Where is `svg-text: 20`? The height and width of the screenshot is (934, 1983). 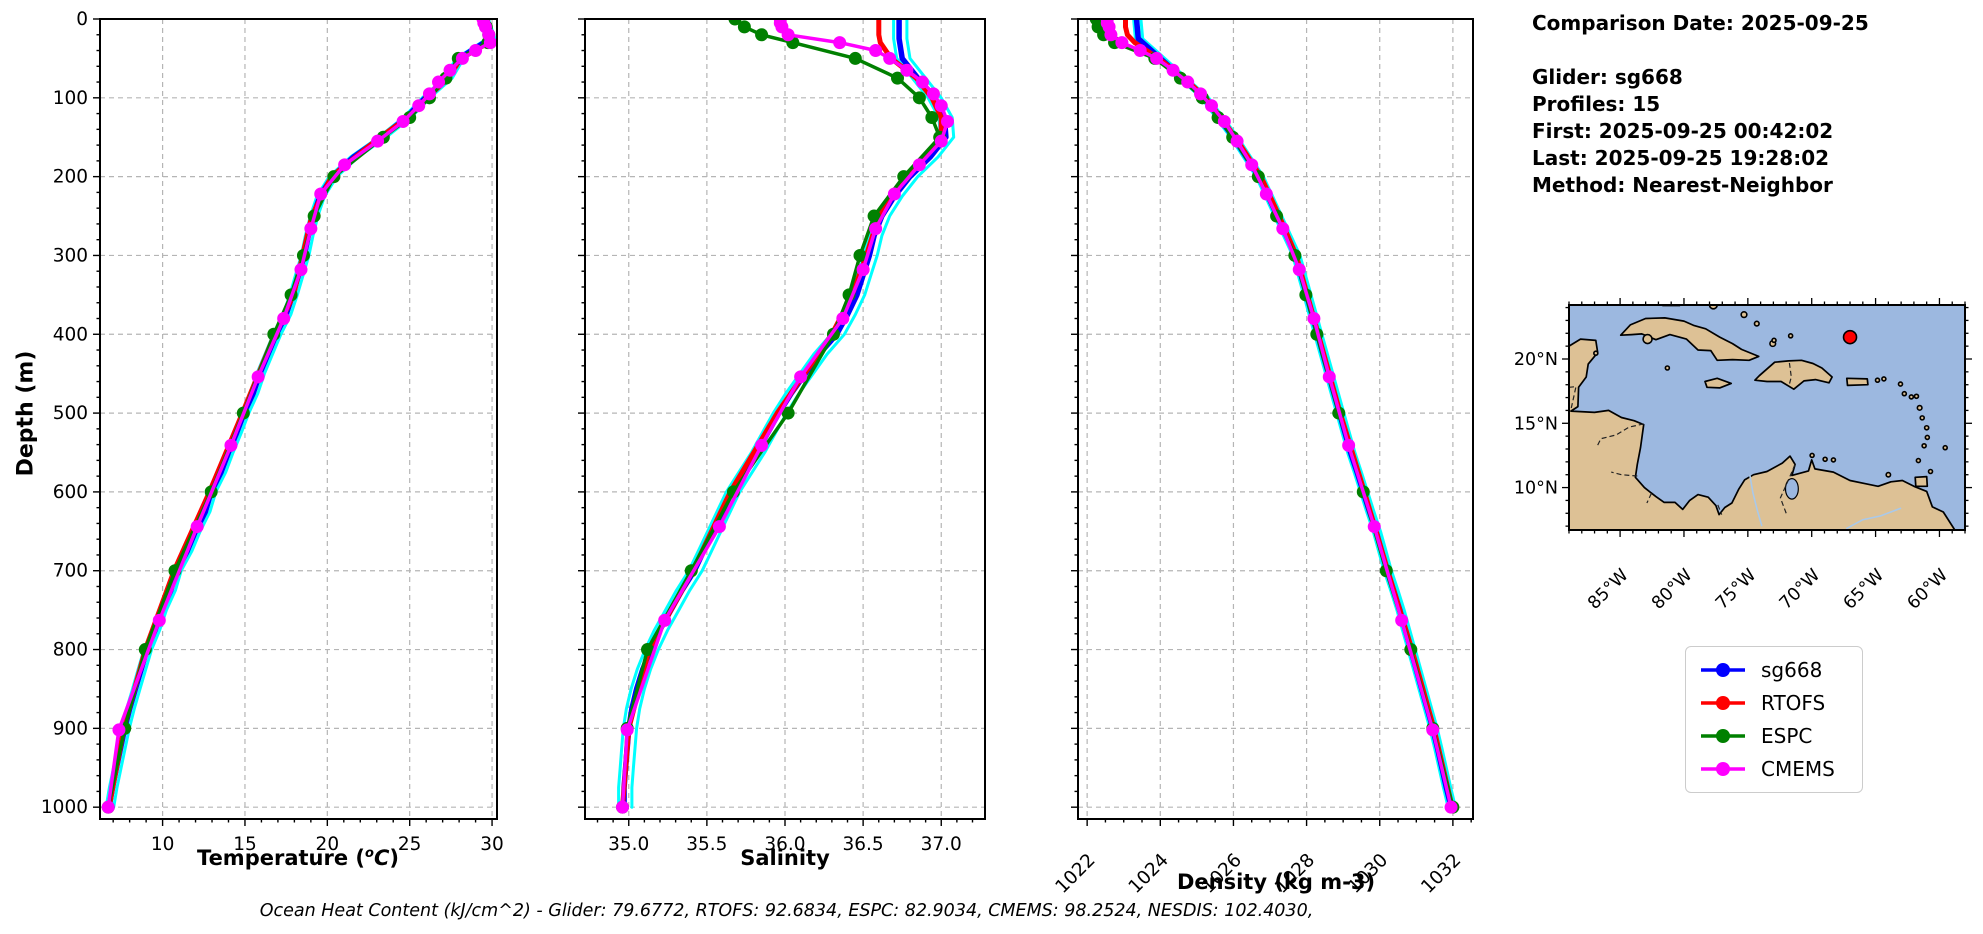 svg-text: 20 is located at coordinates (328, 844).